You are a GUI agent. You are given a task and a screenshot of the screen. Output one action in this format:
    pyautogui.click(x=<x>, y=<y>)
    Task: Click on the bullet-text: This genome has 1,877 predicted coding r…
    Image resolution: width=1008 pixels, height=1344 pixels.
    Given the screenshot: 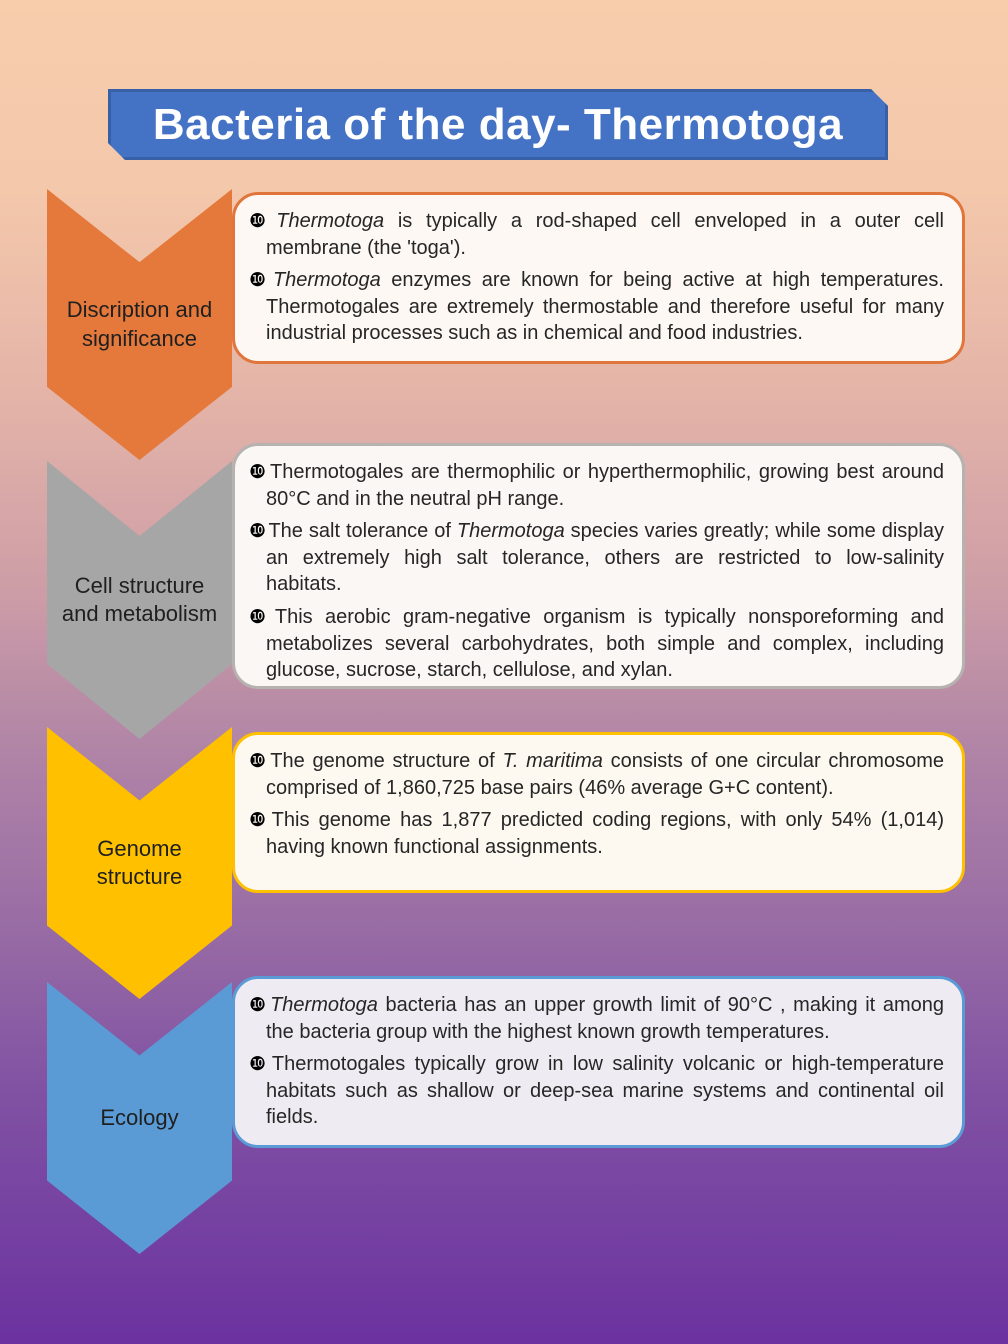 What is the action you would take?
    pyautogui.click(x=605, y=833)
    